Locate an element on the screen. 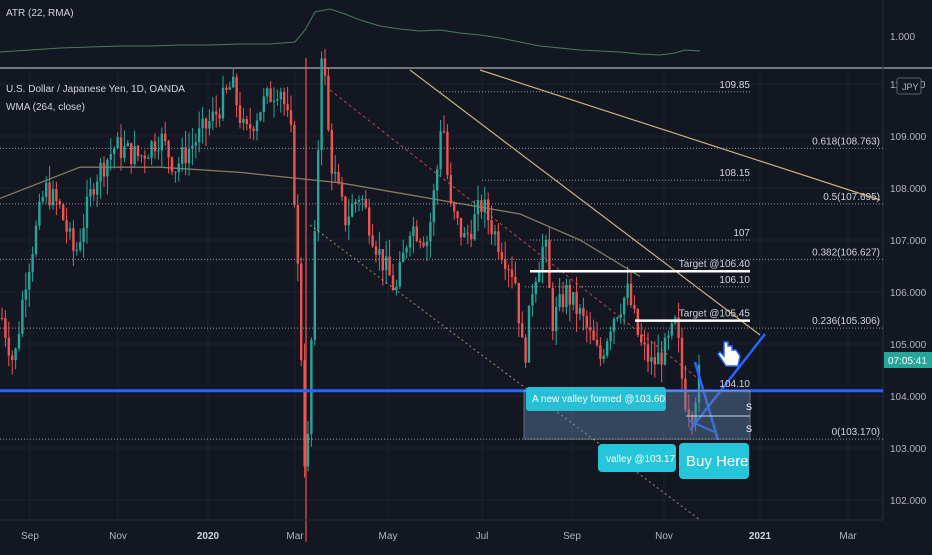 Image resolution: width=932 pixels, height=555 pixels. x-tick-2: 2020 is located at coordinates (208, 536).